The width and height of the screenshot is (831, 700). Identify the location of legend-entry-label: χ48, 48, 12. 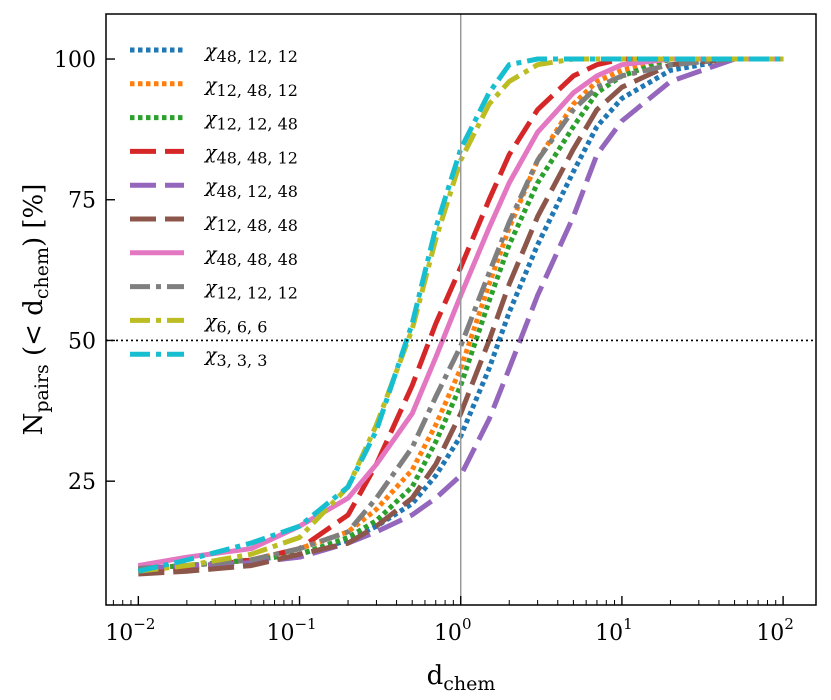
(250, 154).